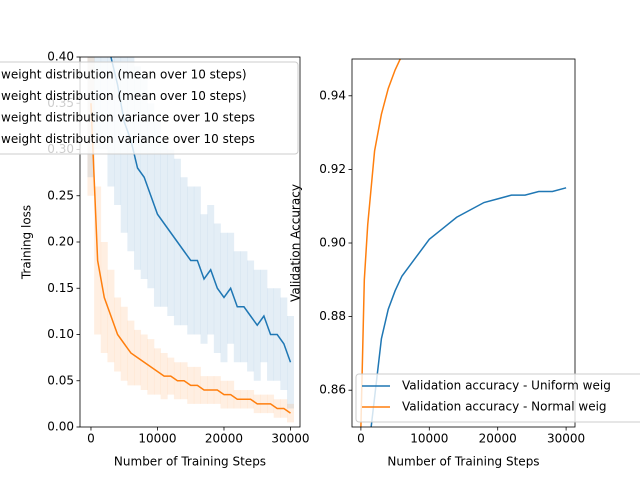 The image size is (640, 480). I want to click on y-tick-label: 0.25, so click(60, 195).